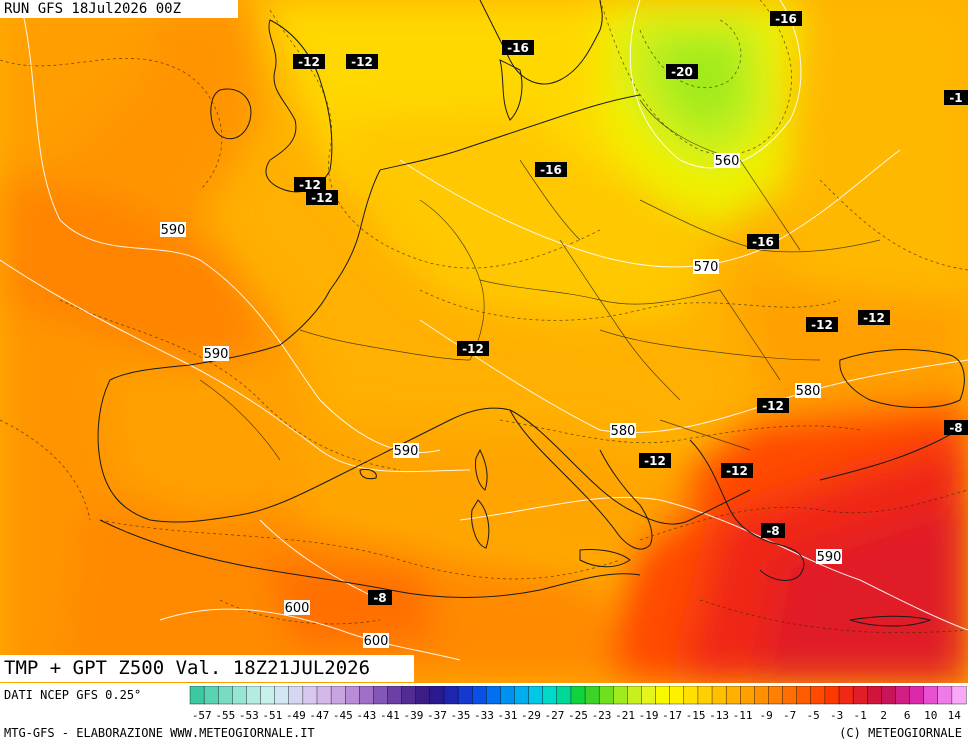  What do you see at coordinates (202, 715) in the screenshot?
I see `legend-tick-label: -57` at bounding box center [202, 715].